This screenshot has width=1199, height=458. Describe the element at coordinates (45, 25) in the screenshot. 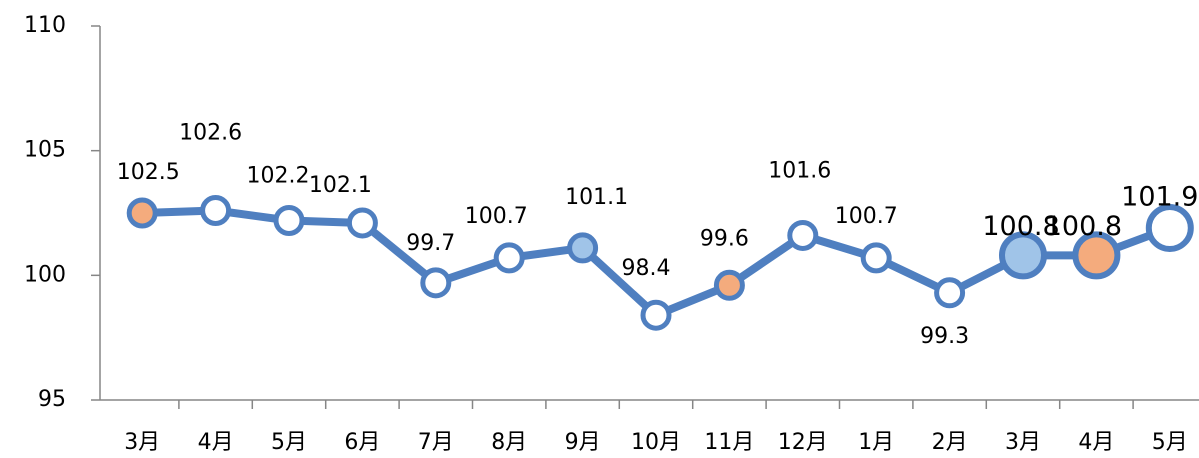

I see `y-tick-label: 110` at that location.